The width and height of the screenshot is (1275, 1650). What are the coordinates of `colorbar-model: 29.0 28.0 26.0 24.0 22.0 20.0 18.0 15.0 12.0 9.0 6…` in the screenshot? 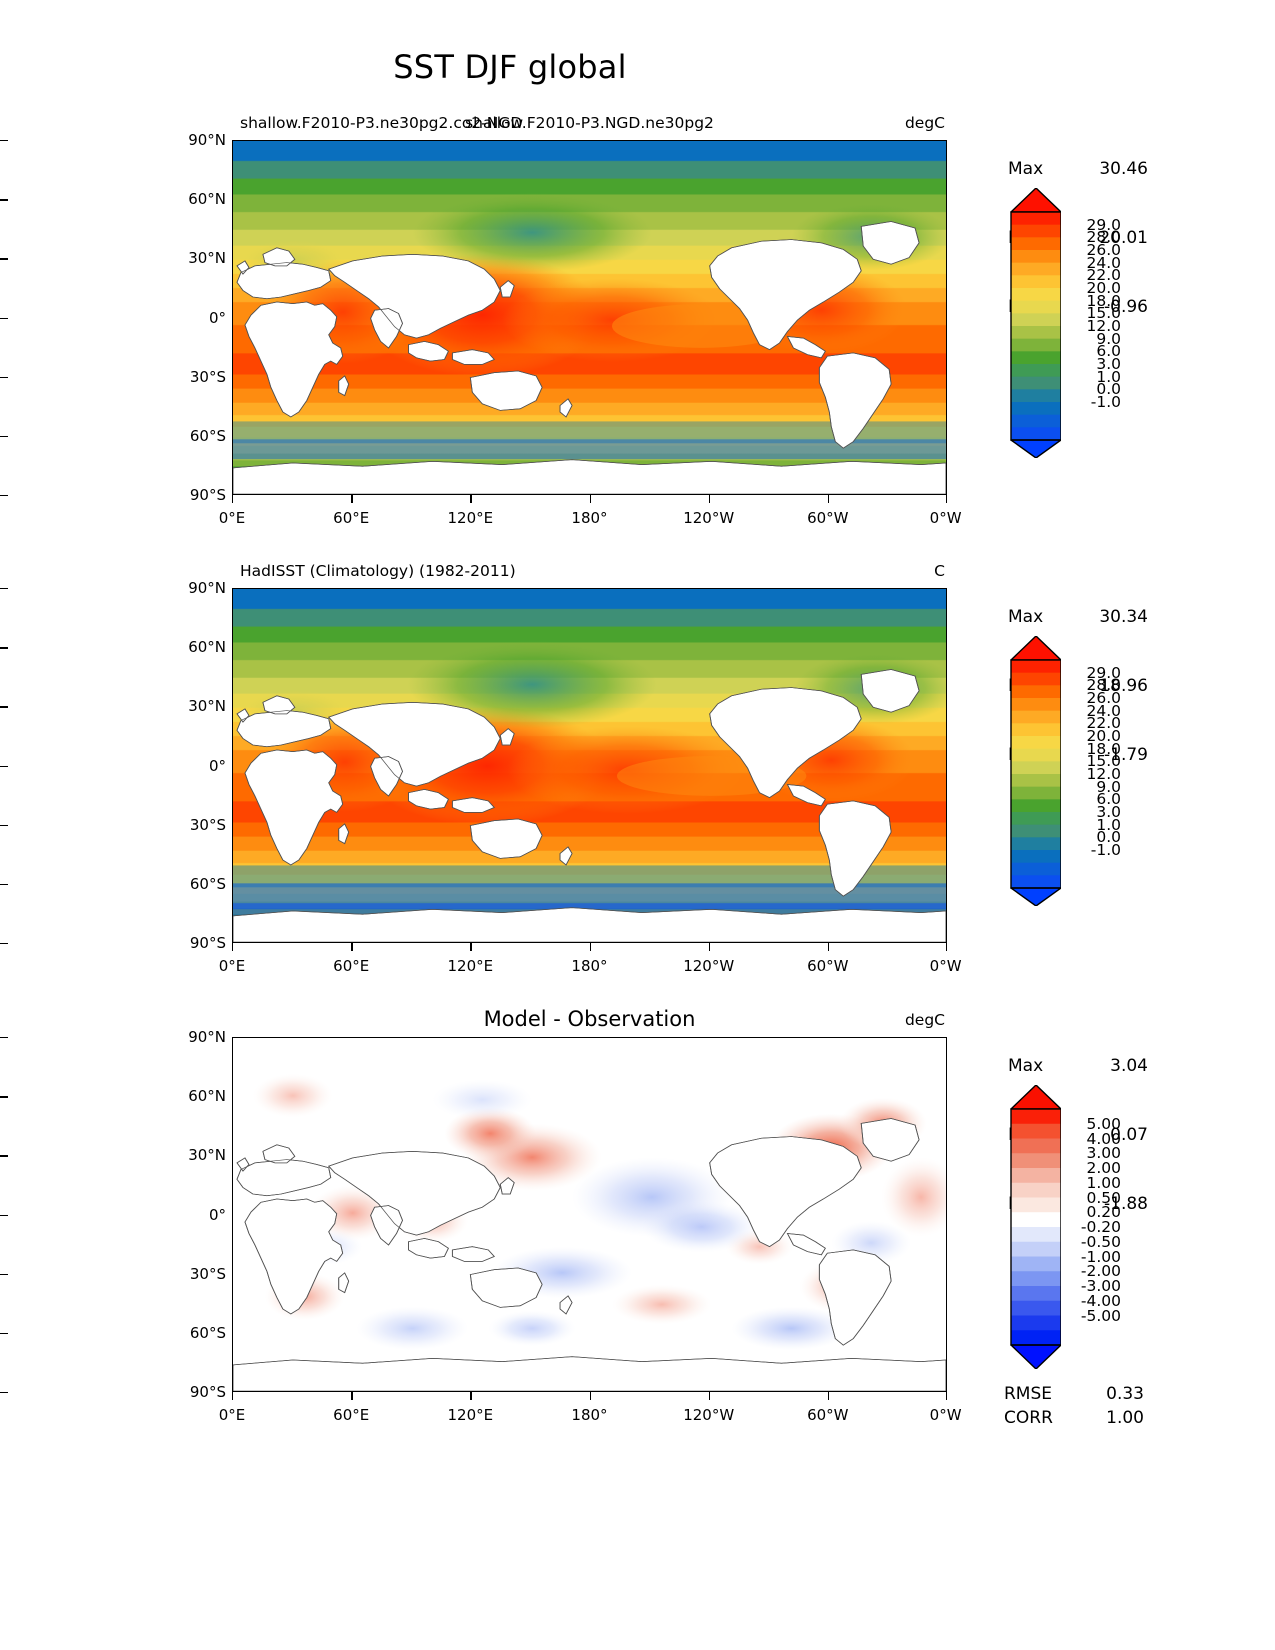 It's located at (1063, 323).